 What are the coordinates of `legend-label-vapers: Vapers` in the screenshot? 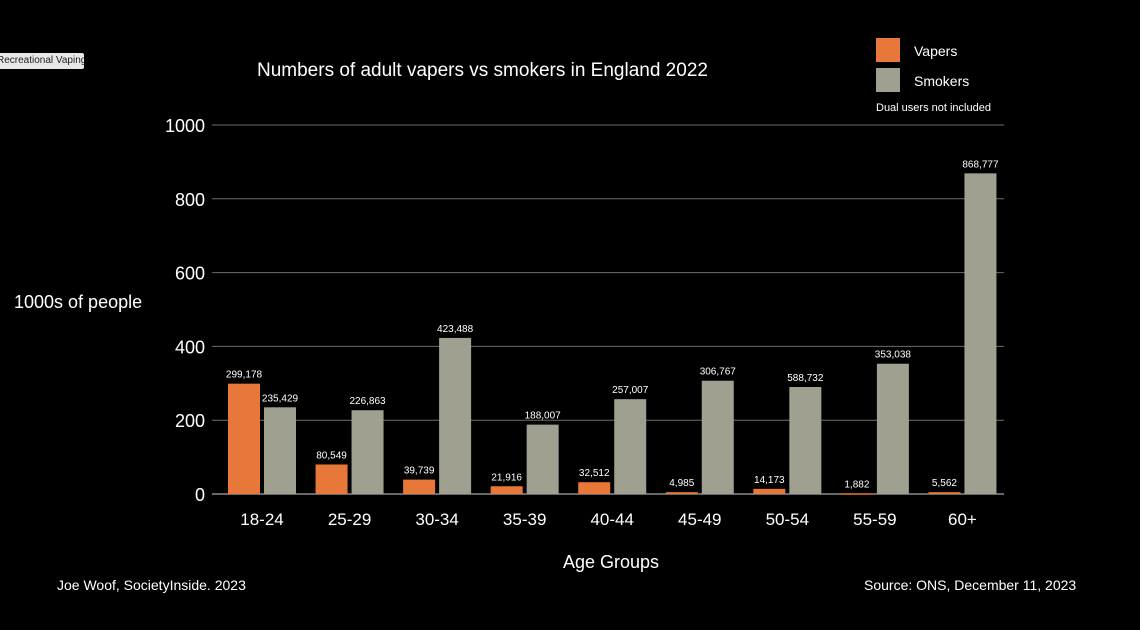 It's located at (936, 51).